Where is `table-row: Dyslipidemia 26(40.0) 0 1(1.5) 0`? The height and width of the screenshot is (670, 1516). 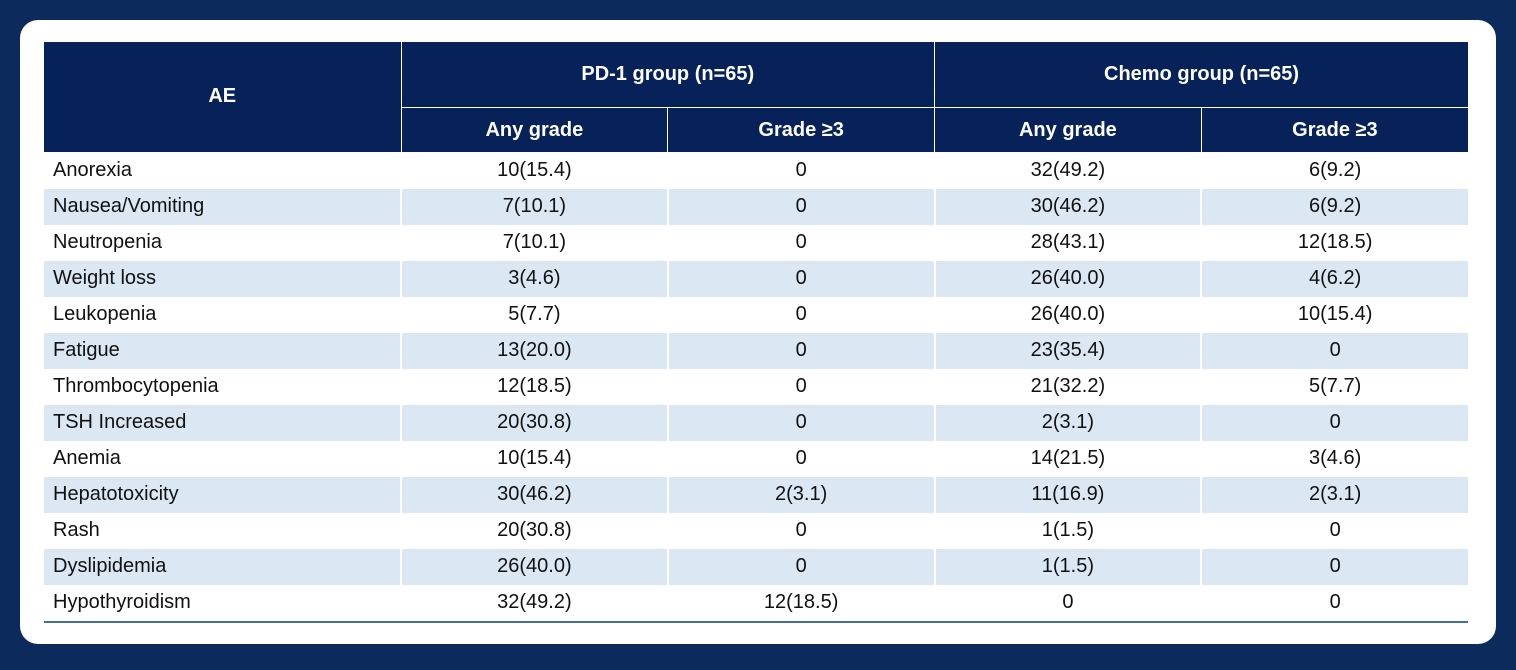 table-row: Dyslipidemia 26(40.0) 0 1(1.5) 0 is located at coordinates (756, 566).